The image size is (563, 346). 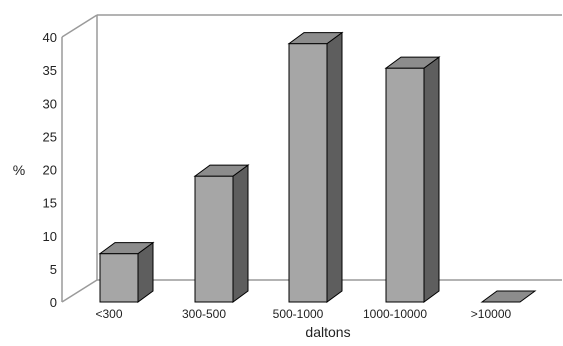 I want to click on y-axis-ticks: 0 5 10 15 20 25 30 35 40, so click(x=50, y=170).